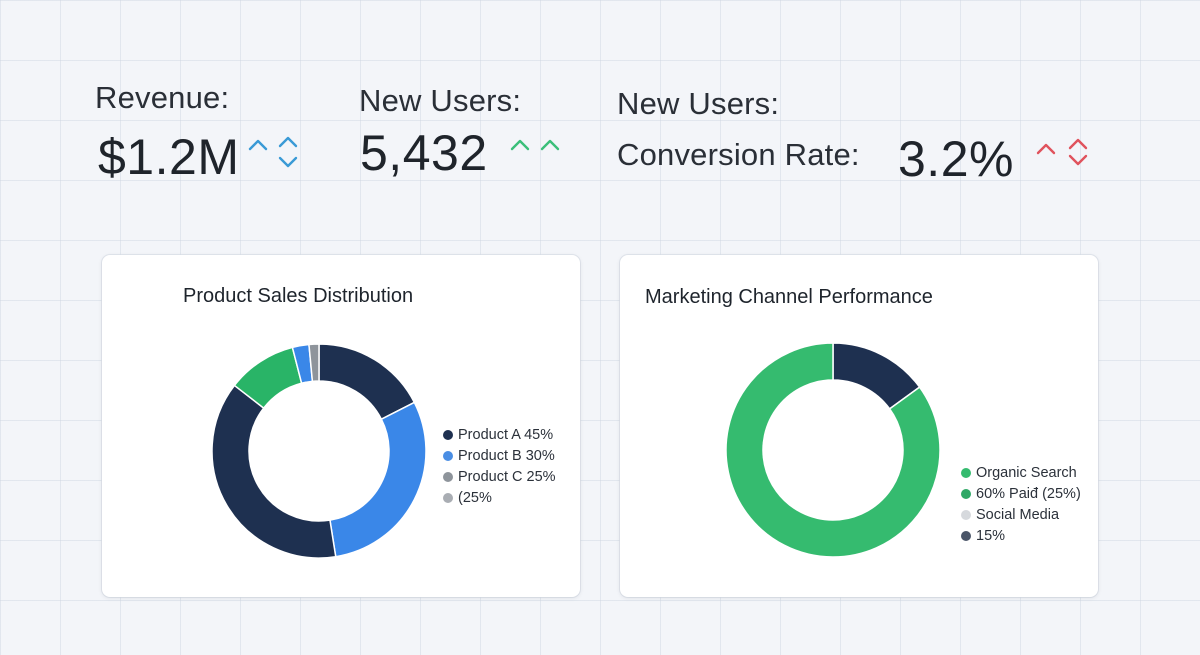 The image size is (1200, 655). I want to click on legend-item: Product A 45%, so click(499, 435).